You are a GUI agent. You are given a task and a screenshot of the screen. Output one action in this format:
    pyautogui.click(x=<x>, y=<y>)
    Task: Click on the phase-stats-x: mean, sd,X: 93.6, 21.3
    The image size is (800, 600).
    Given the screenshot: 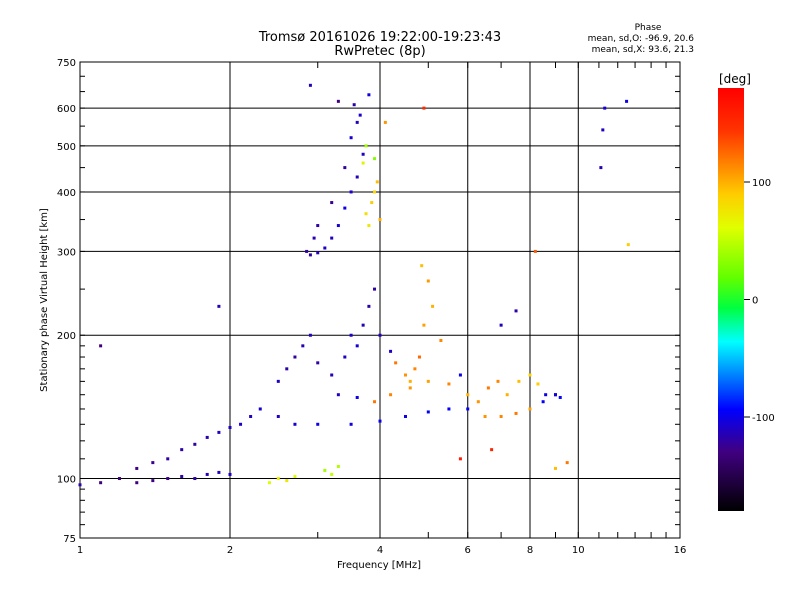 What is the action you would take?
    pyautogui.click(x=643, y=50)
    